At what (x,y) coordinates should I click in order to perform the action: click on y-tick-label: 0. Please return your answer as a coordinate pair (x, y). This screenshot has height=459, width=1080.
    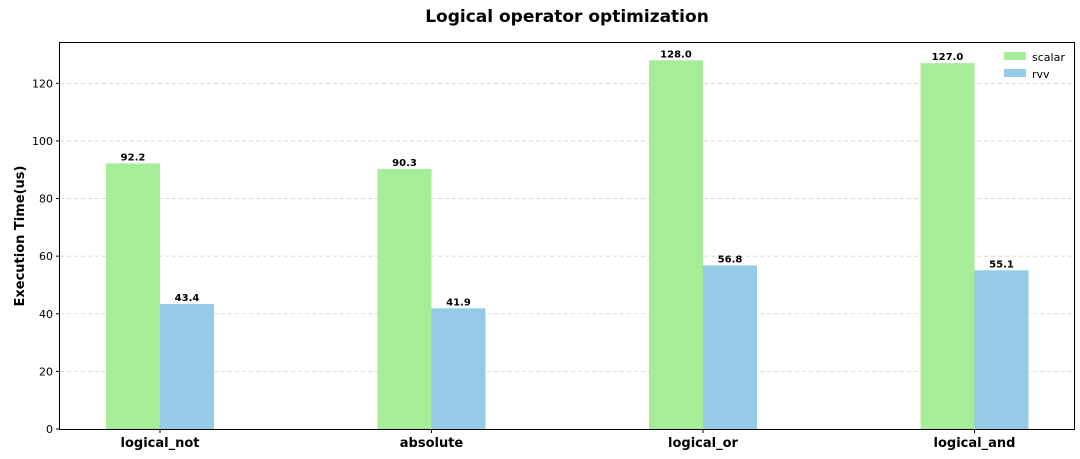
    Looking at the image, I should click on (49, 429).